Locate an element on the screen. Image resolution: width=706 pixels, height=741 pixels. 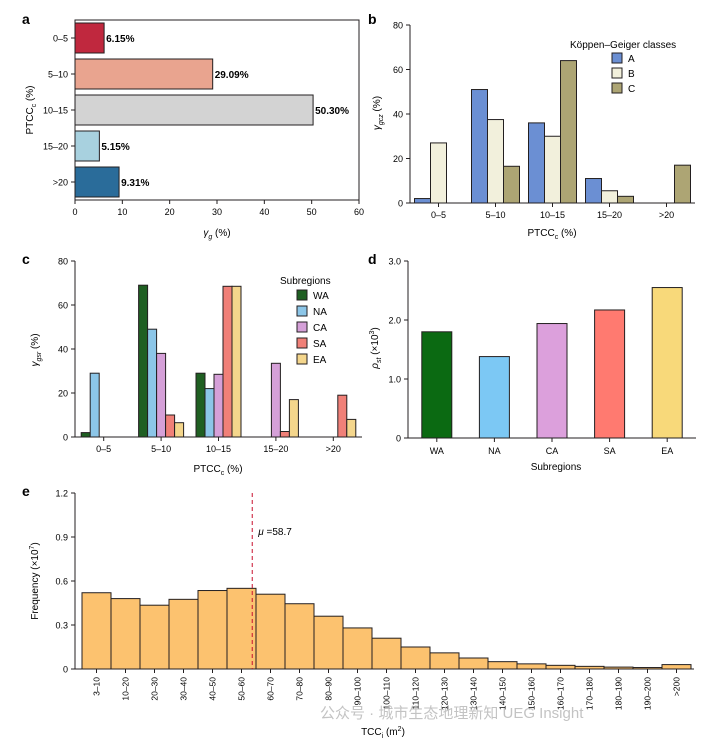
panel-e-xtick-label-12: 120–130 is located at coordinates (445, 693).